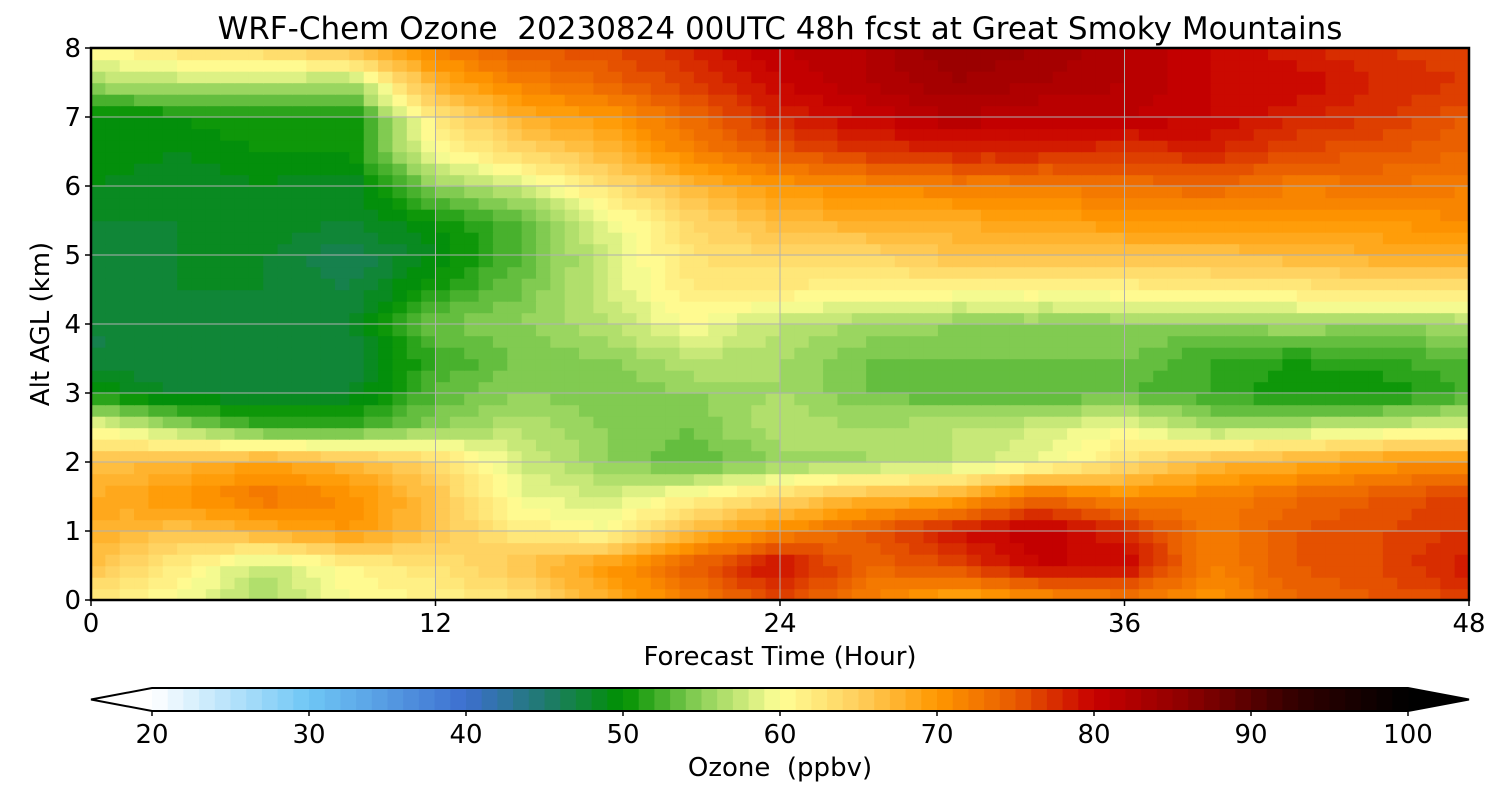 The width and height of the screenshot is (1500, 800). I want to click on colorbar-tick-label: 20, so click(151, 735).